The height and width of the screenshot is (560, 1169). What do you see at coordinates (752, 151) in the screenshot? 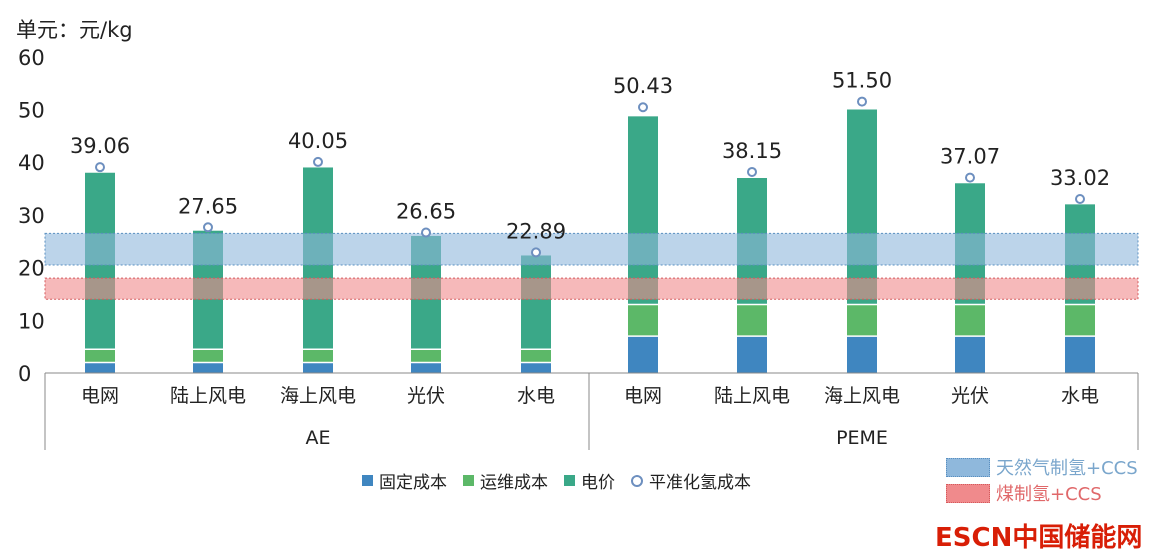
I see `lcoh-value-label: 38.15` at bounding box center [752, 151].